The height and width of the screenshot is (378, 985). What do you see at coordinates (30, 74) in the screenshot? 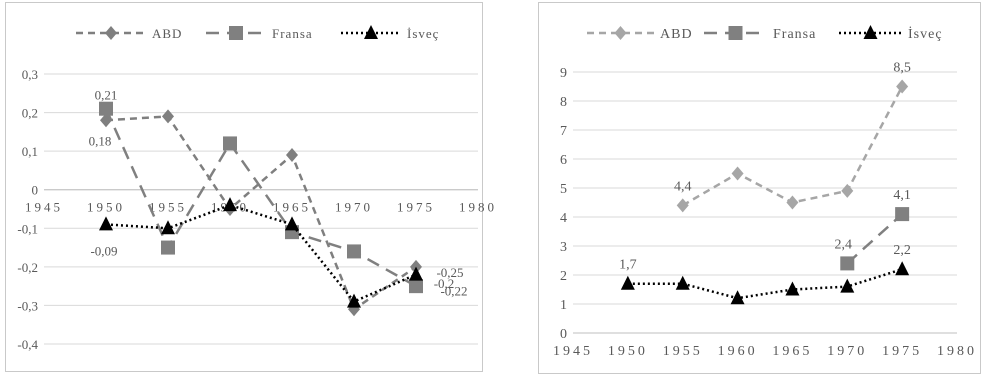
I see `y-tick-label: 0,3` at bounding box center [30, 74].